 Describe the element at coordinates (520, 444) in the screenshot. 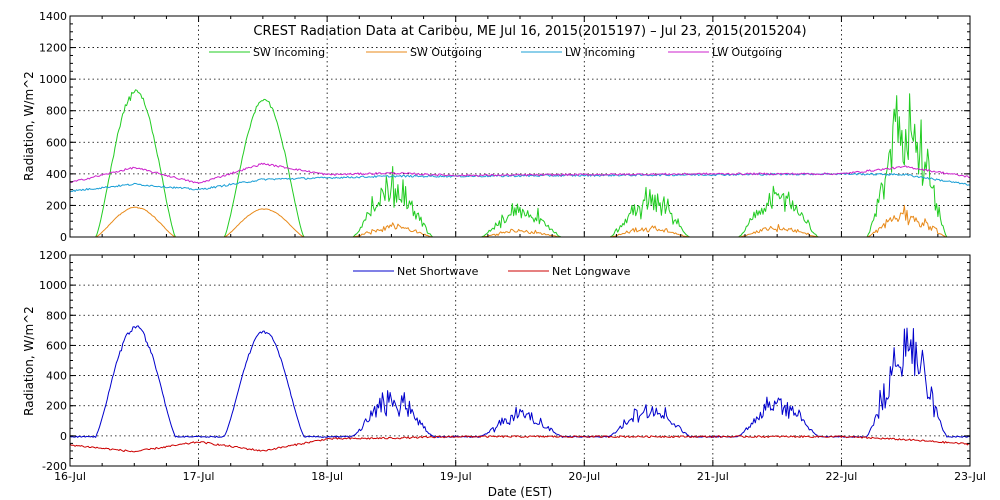

I see `series-line-net-lw` at that location.